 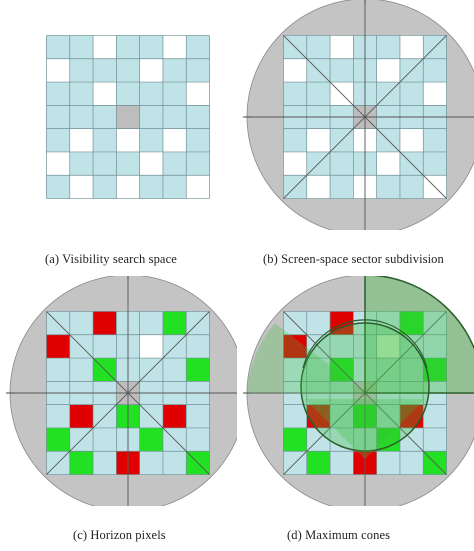 I want to click on visibility-search-space-diagram, so click(x=128, y=117).